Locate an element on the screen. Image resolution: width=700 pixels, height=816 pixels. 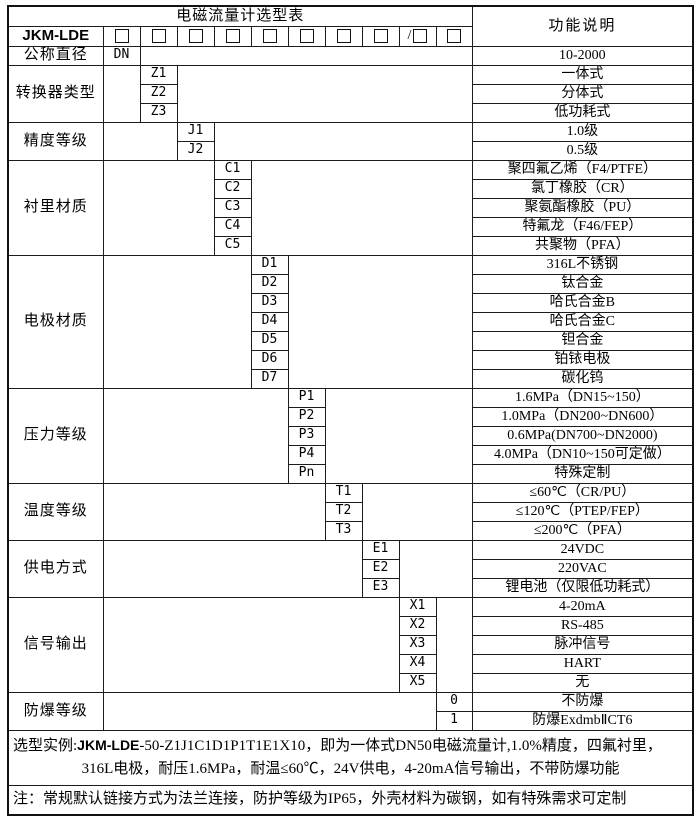
desc-p3: 0.6MPa(DN700~DN2000) is located at coordinates (582, 435).